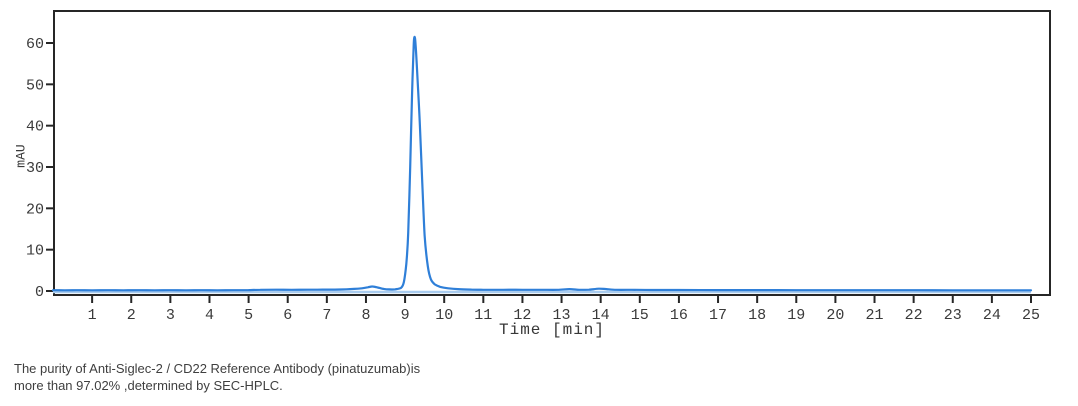 The width and height of the screenshot is (1078, 406). What do you see at coordinates (914, 315) in the screenshot?
I see `x-tick-label: 22` at bounding box center [914, 315].